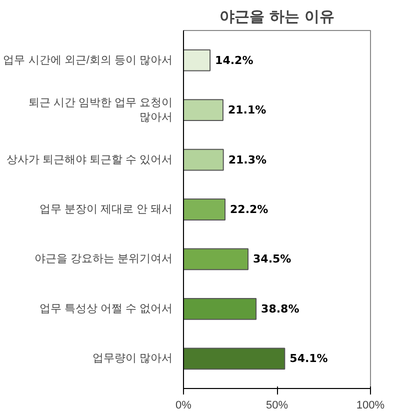  What do you see at coordinates (277, 17) in the screenshot?
I see `chart-title: 야근을 하는 이유` at bounding box center [277, 17].